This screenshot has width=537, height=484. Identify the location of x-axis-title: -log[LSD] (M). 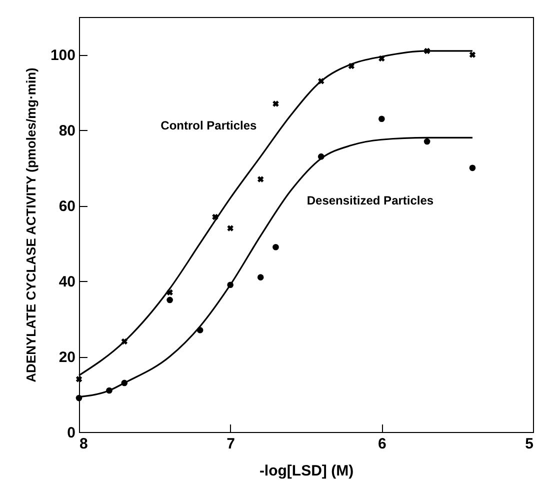
(306, 471).